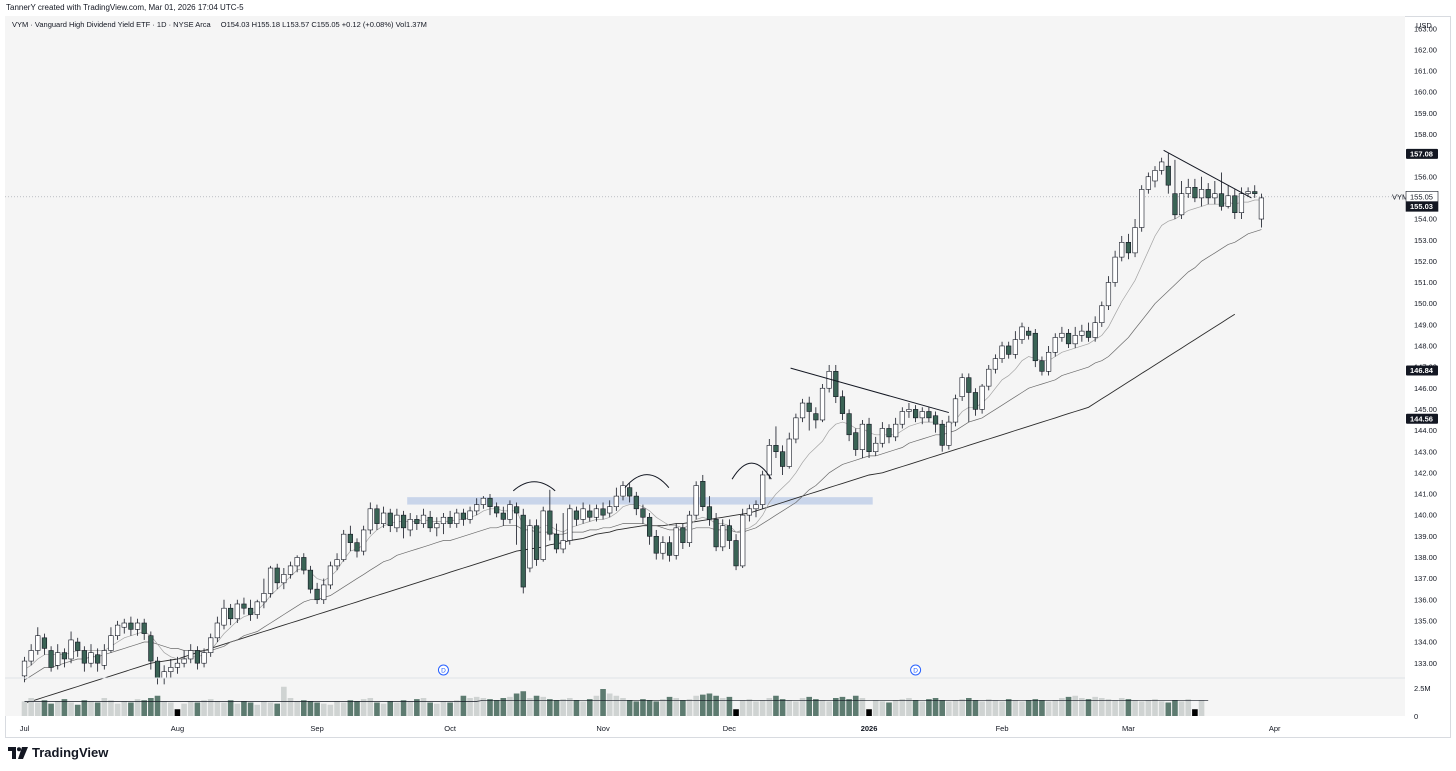 This screenshot has width=1456, height=771. Describe the element at coordinates (1425, 113) in the screenshot. I see `price-axis-tick: 159.00` at that location.